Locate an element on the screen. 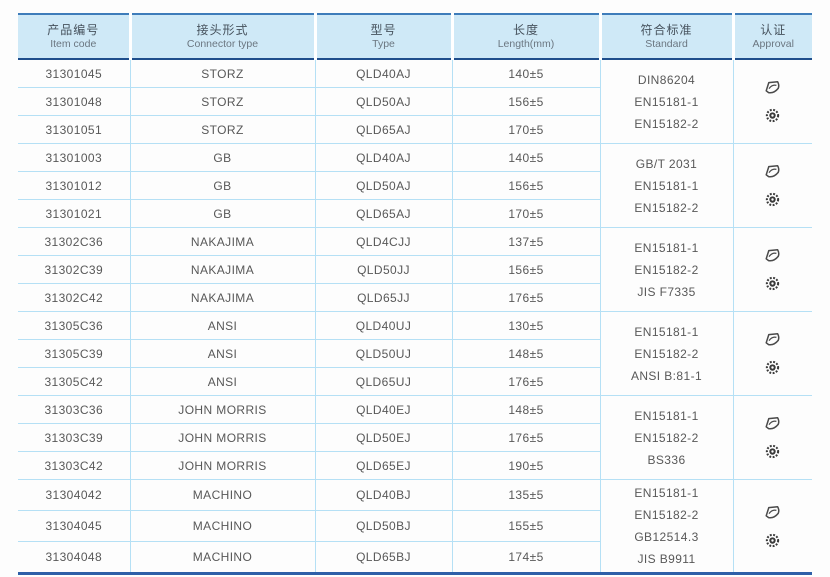  type-cell: QLD65JJ is located at coordinates (383, 297).